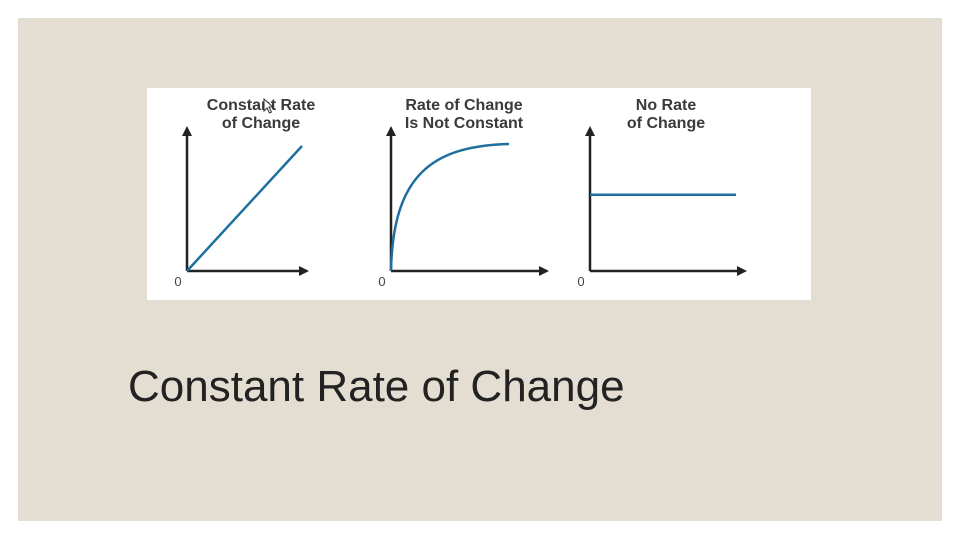 This screenshot has height=540, width=960. I want to click on chart-2-title-line-1: Rate of Change, so click(463, 105).